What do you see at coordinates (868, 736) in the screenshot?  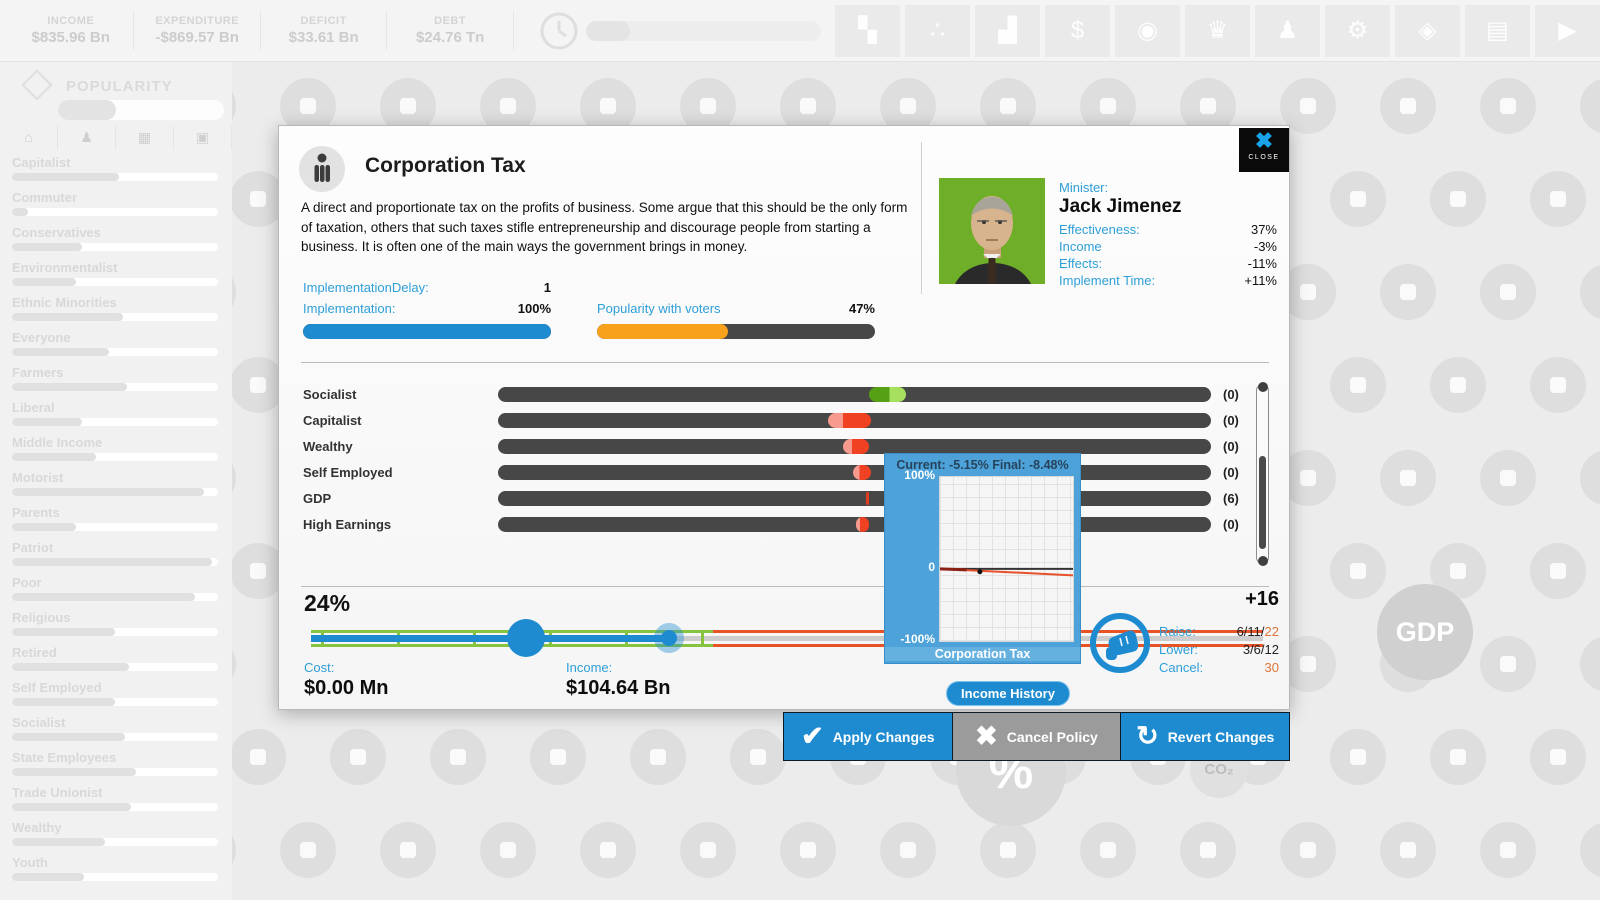 I see `apply-changes-button: ✔ Apply Changes` at bounding box center [868, 736].